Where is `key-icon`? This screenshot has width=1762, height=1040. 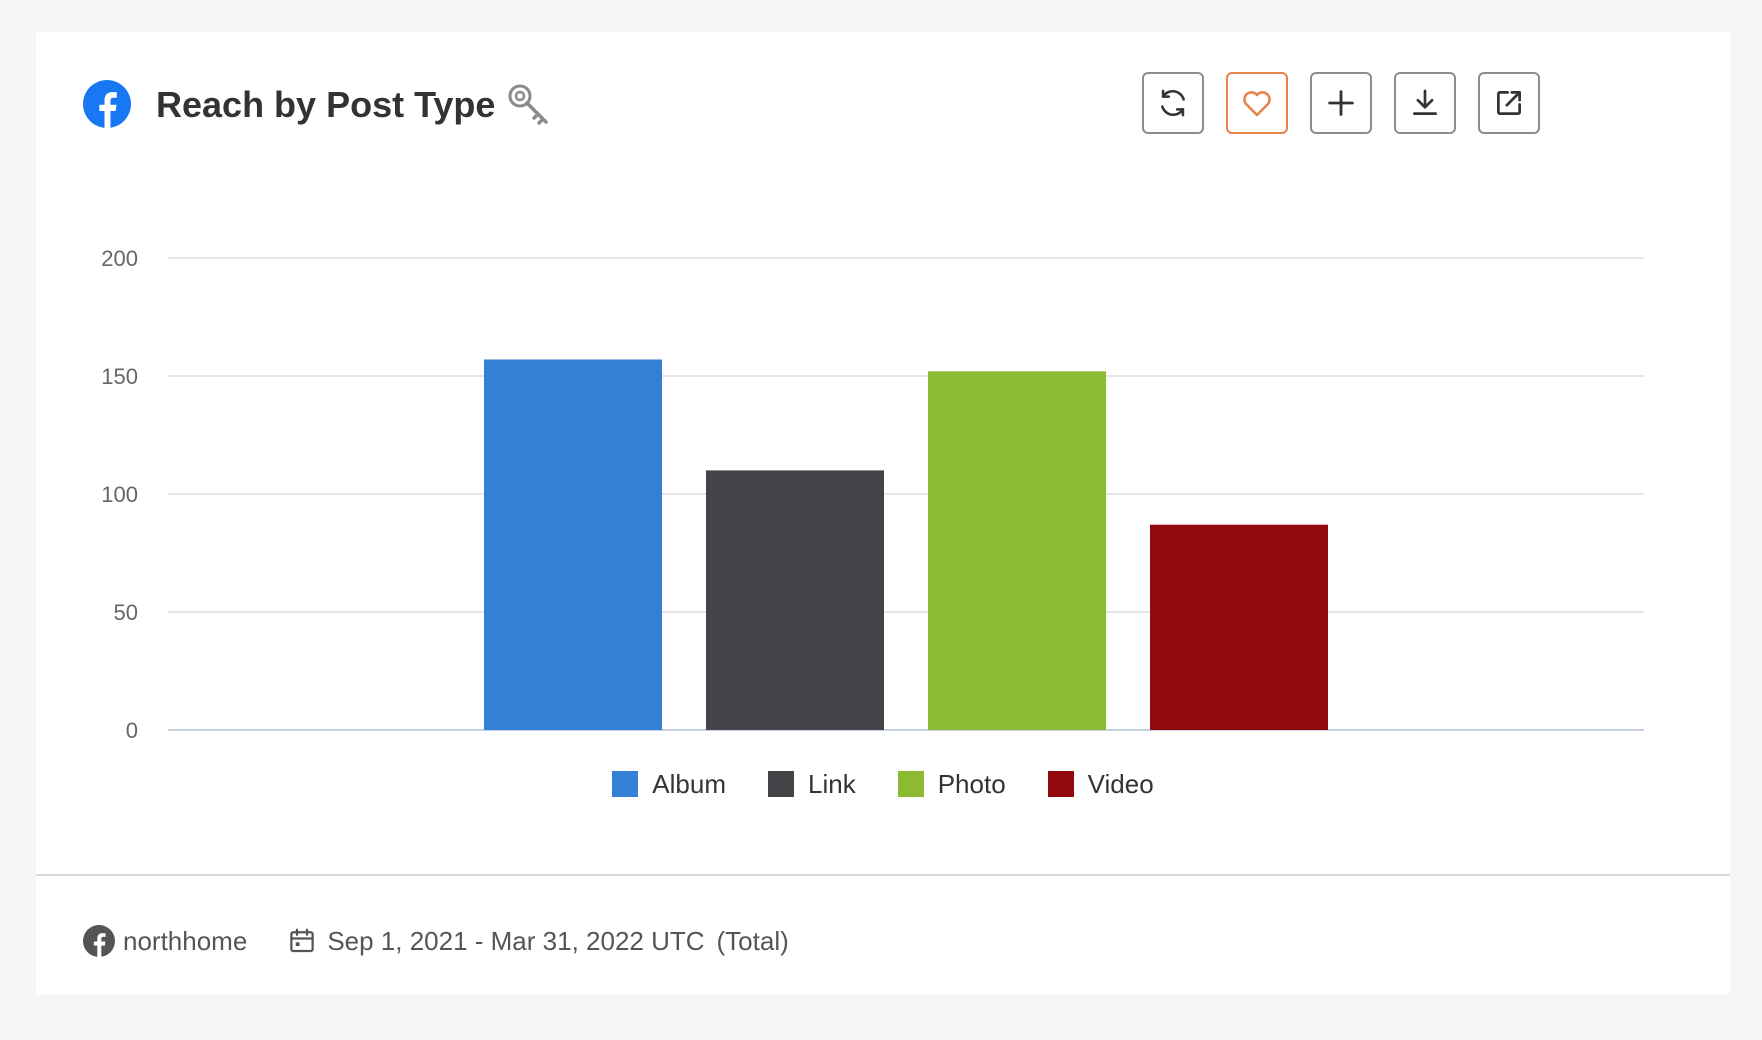
key-icon is located at coordinates (529, 105).